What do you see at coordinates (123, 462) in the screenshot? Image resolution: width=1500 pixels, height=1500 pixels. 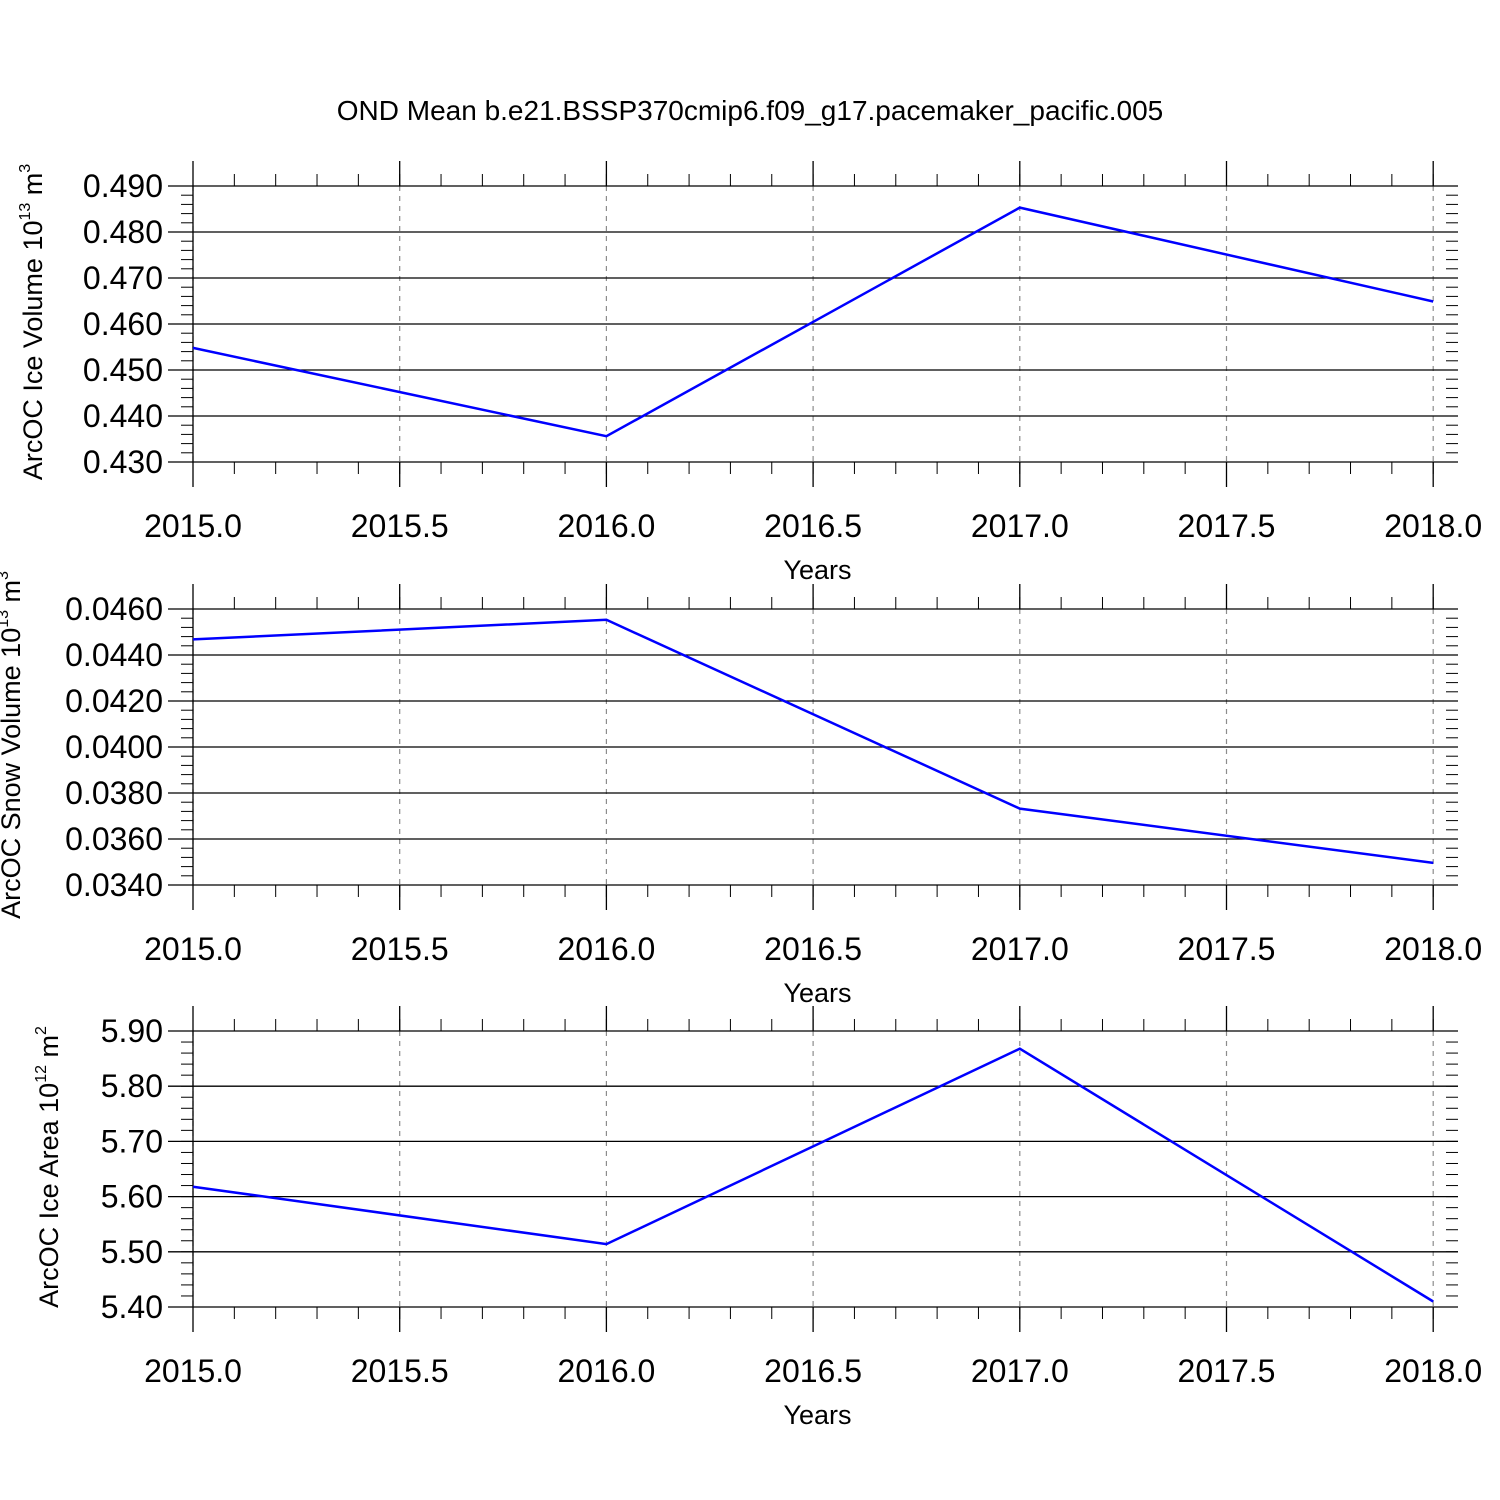 I see `y-tick-label: 0.430` at bounding box center [123, 462].